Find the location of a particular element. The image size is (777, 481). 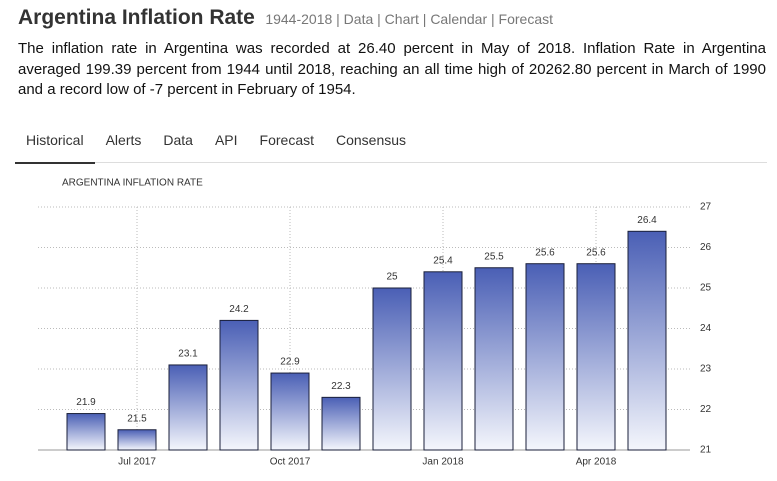

value-label: 22.3 is located at coordinates (341, 386).